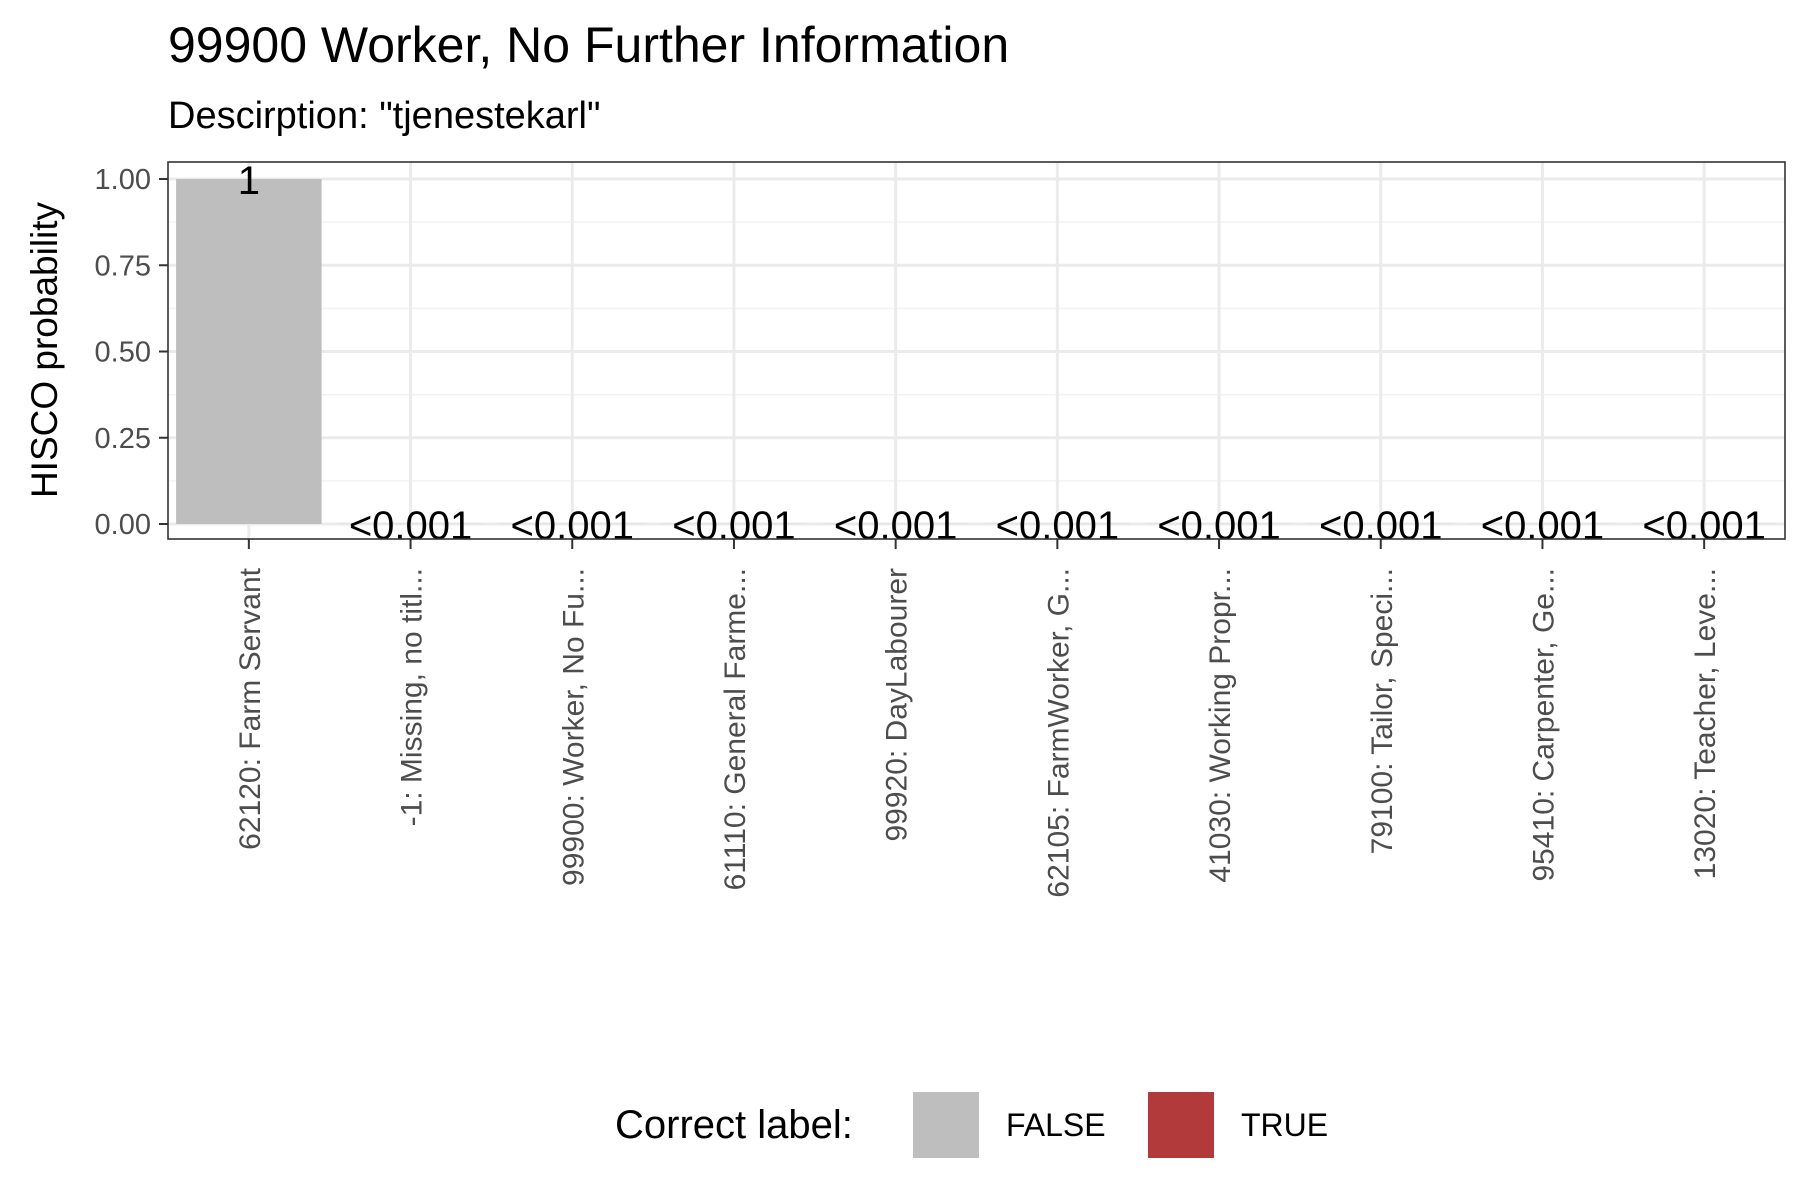  What do you see at coordinates (123, 180) in the screenshot?
I see `y-tick-label: 1.00` at bounding box center [123, 180].